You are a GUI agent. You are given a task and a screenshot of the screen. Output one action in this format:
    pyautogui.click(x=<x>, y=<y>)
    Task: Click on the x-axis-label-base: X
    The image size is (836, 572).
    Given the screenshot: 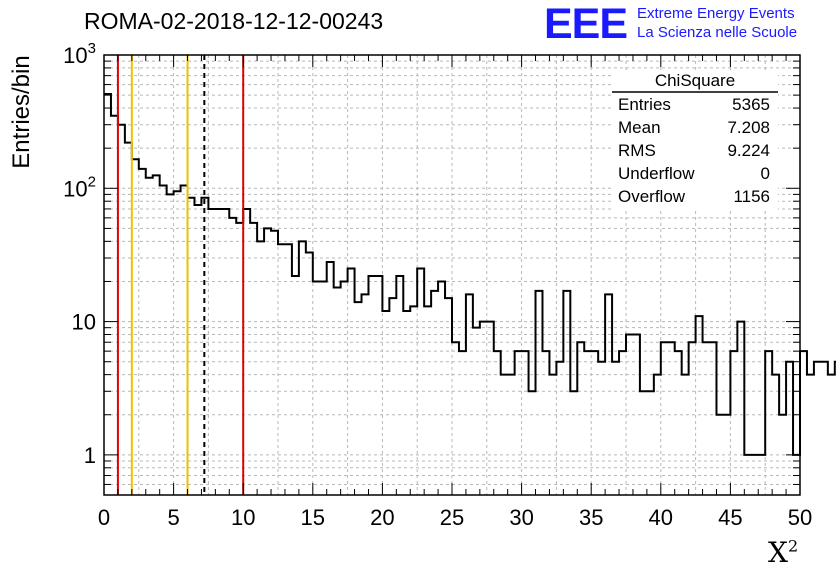 What is the action you would take?
    pyautogui.click(x=778, y=552)
    